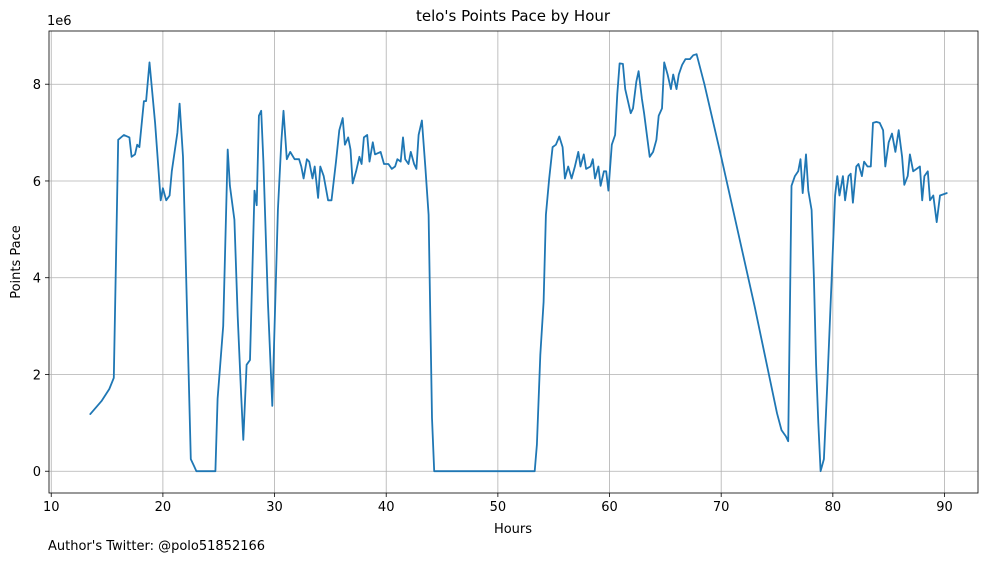 This screenshot has height=562, width=988. I want to click on x-tick-label: 80, so click(833, 507).